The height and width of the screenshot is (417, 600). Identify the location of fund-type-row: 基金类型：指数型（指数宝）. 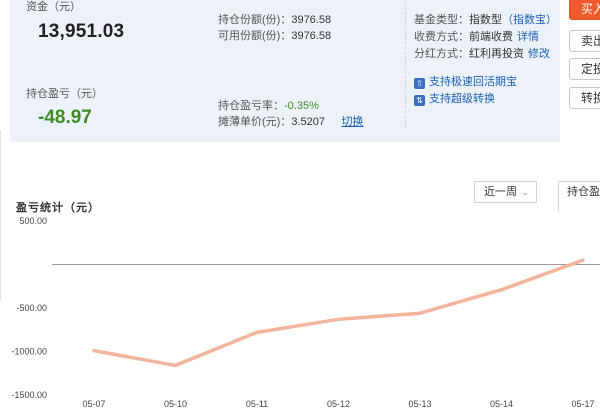
(485, 19).